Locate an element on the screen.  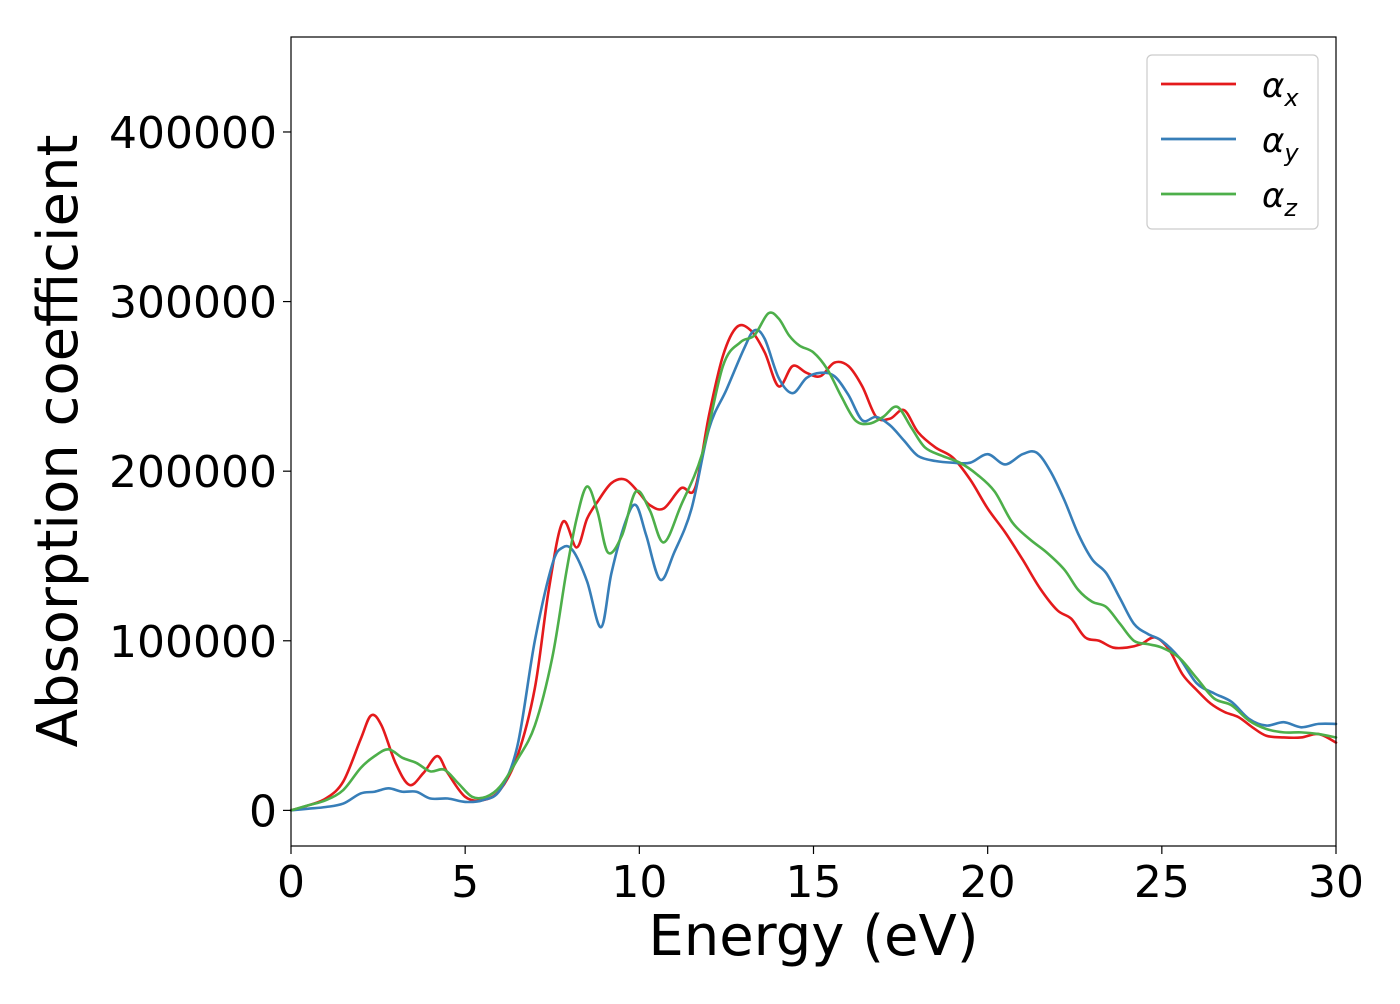
x-axis: 0 5 10 15 20 25 30 is located at coordinates (820, 877).